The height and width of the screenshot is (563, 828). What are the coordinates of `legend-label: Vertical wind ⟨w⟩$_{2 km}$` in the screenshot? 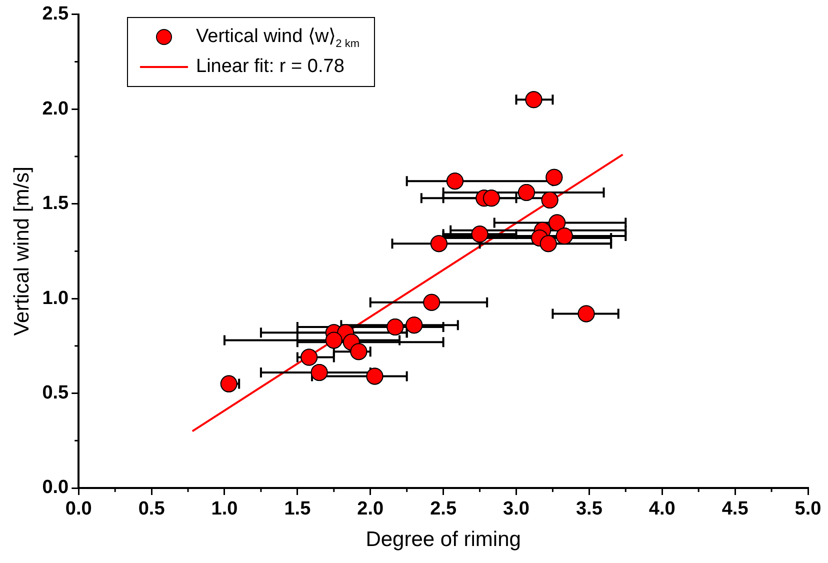 It's located at (278, 37).